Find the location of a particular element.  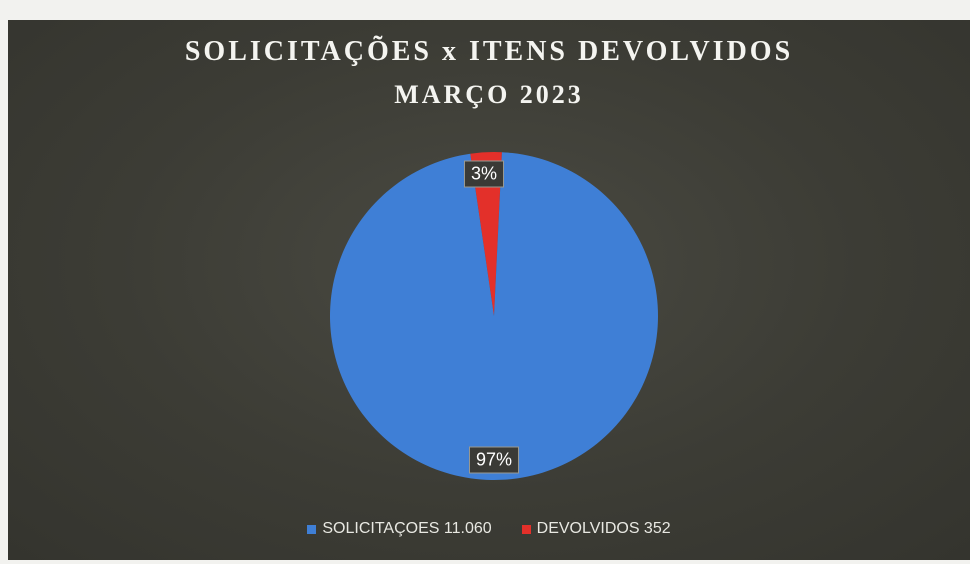

chart-subtitle: MARÇO 2023 is located at coordinates (489, 94).